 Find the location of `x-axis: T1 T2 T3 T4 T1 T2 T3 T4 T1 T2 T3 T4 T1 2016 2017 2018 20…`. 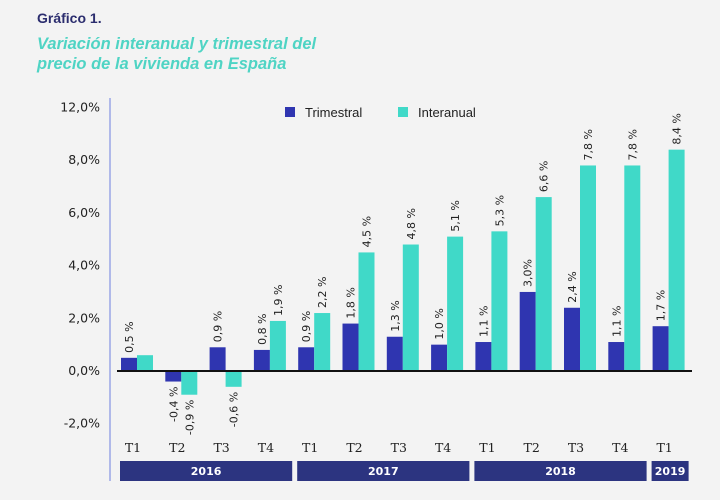

x-axis: T1 T2 T3 T4 T1 T2 T3 T4 T1 T2 T3 T4 T1 2016 2017 2018 20… is located at coordinates (404, 460).